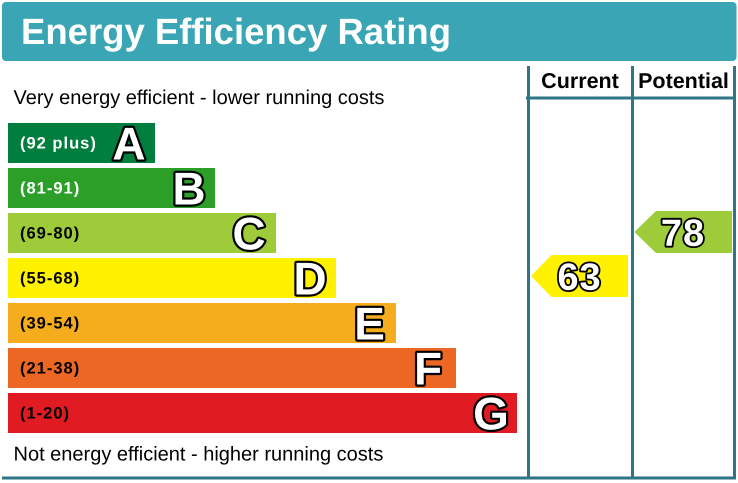  What do you see at coordinates (50, 369) in the screenshot?
I see `svg-text: (21-38)` at bounding box center [50, 369].